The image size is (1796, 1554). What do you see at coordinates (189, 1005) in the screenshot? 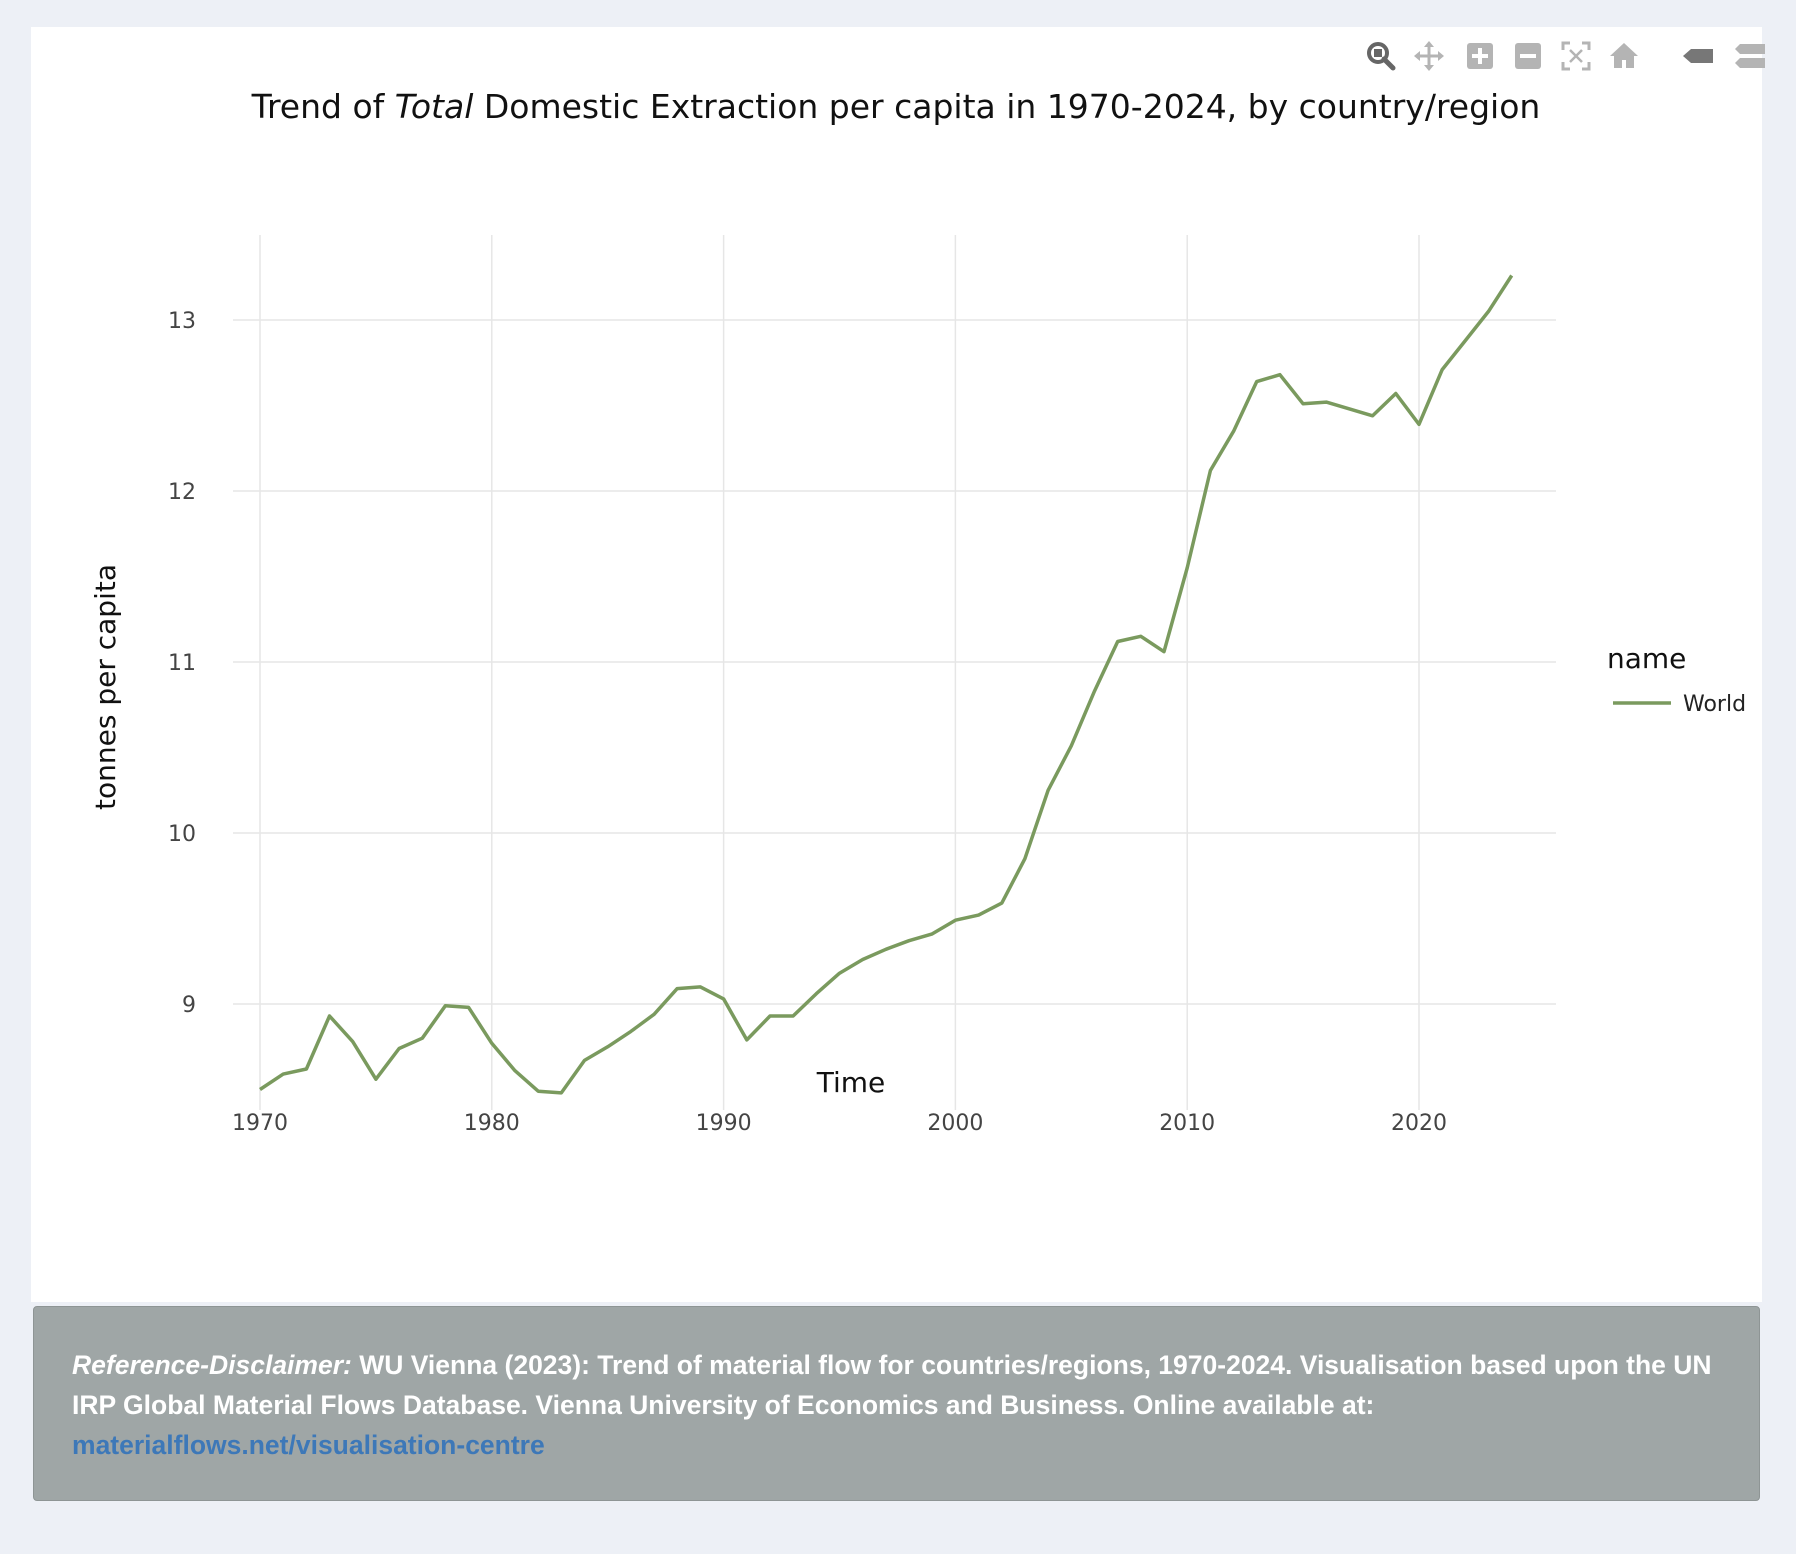
I see `y-tick-label: 9` at bounding box center [189, 1005].